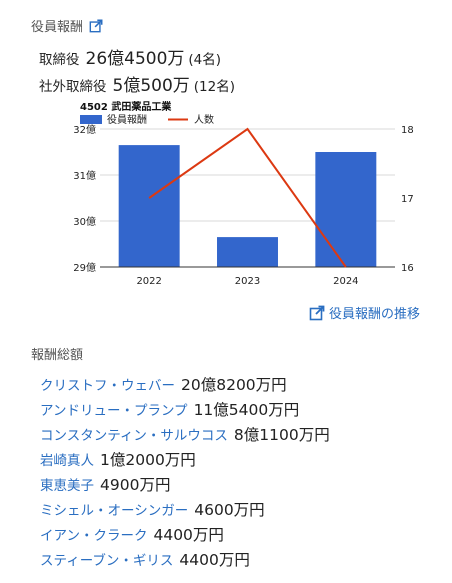  I want to click on left-axis: 32億 31億 30億 29億, so click(84, 198).